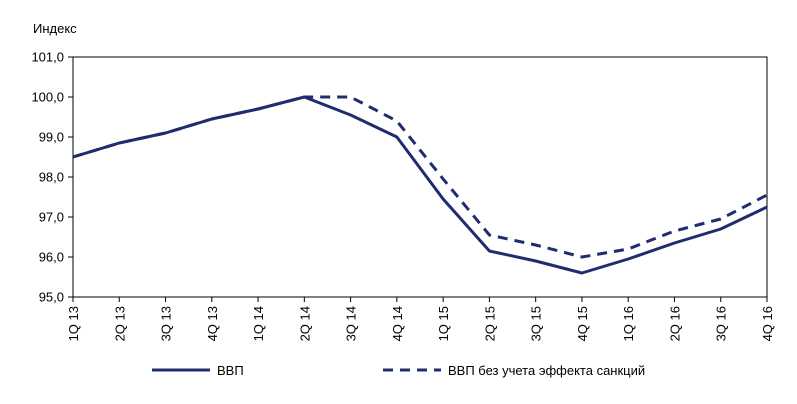 Image resolution: width=797 pixels, height=404 pixels. What do you see at coordinates (51, 137) in the screenshot?
I see `y-tick-label: 99,0` at bounding box center [51, 137].